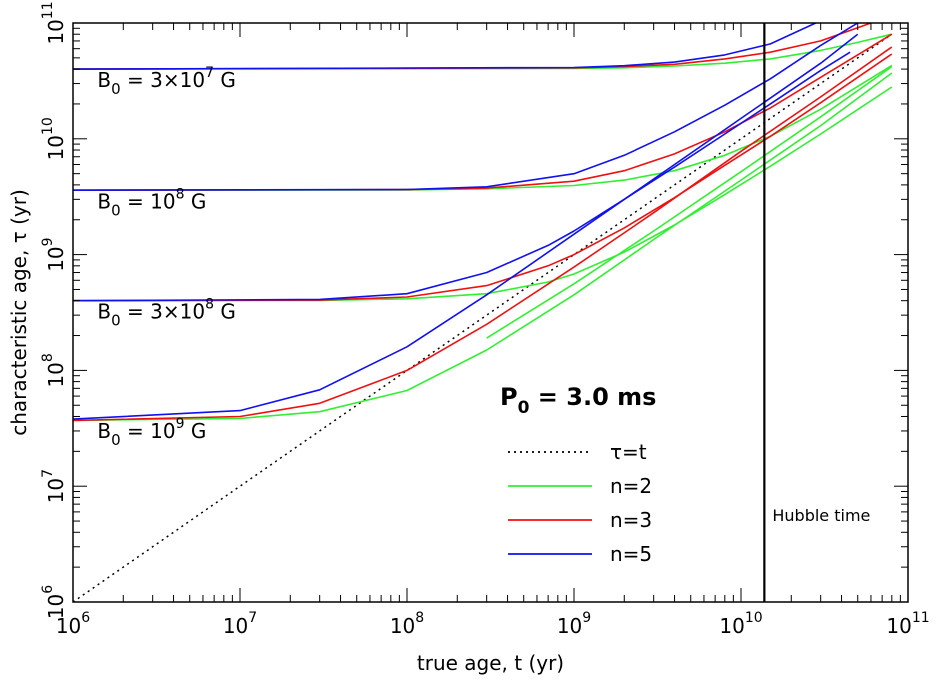 This screenshot has width=936, height=684. What do you see at coordinates (19, 312) in the screenshot?
I see `y-axis-title: characteristic age, τ (yr)` at bounding box center [19, 312].